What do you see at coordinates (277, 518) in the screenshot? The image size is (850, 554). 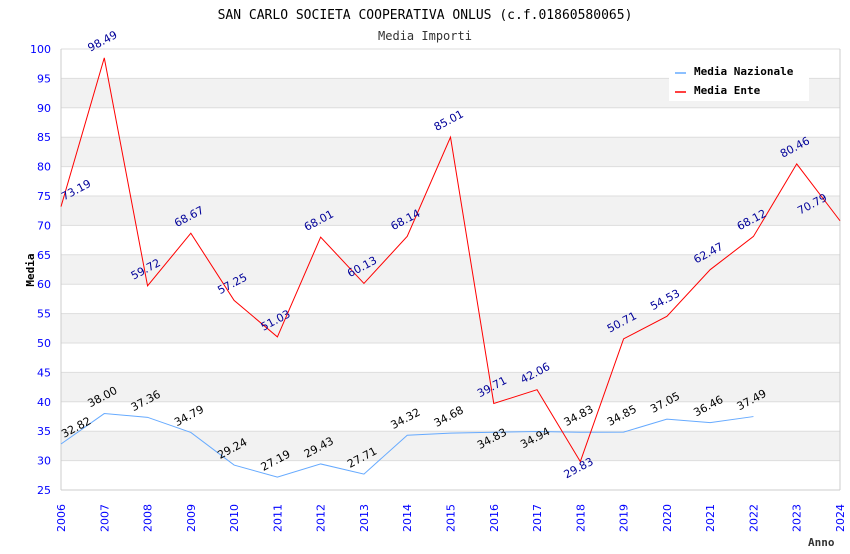 I see `x-tick-label: 2011` at bounding box center [277, 518].